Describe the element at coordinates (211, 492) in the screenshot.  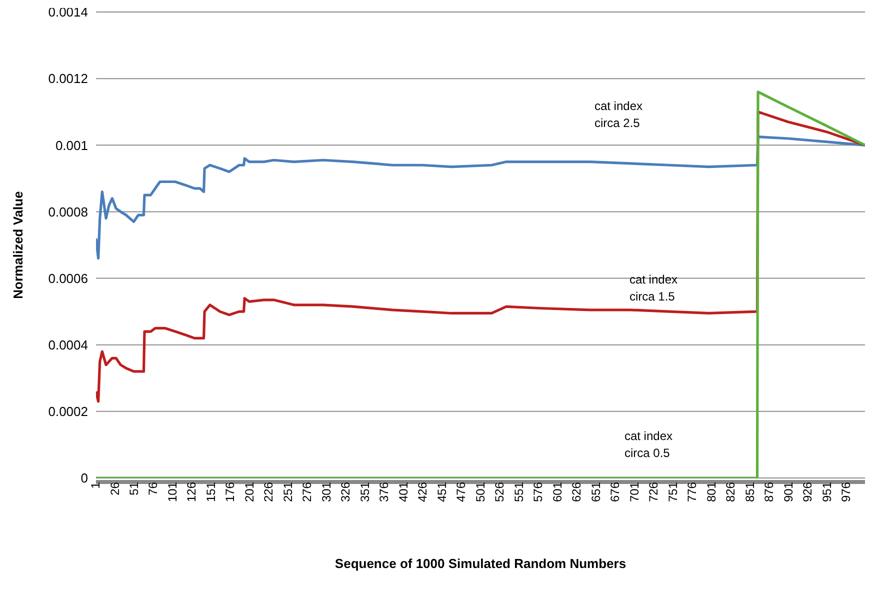
I see `x-tick-label: 151` at that location.